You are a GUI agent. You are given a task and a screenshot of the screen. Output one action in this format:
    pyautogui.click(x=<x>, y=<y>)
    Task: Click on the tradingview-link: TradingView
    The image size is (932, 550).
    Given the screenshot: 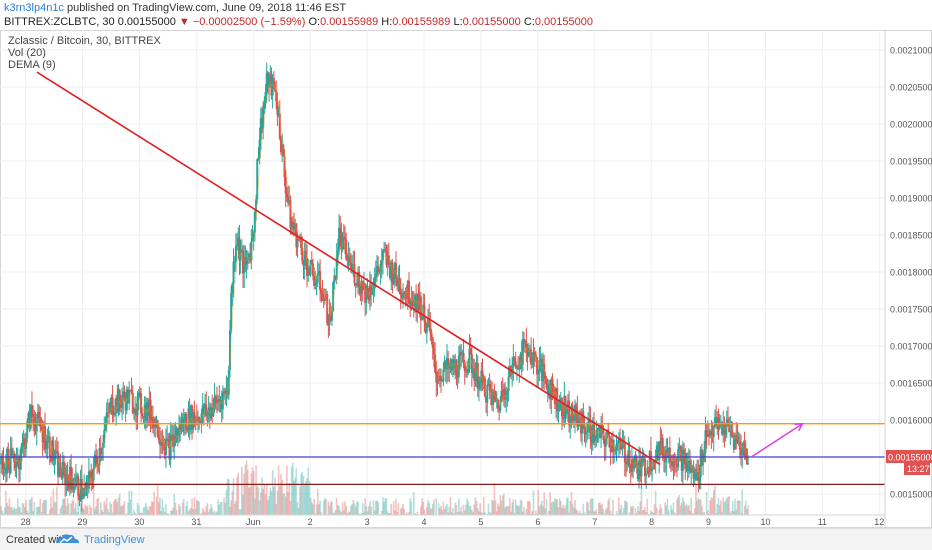 What is the action you would take?
    pyautogui.click(x=114, y=540)
    